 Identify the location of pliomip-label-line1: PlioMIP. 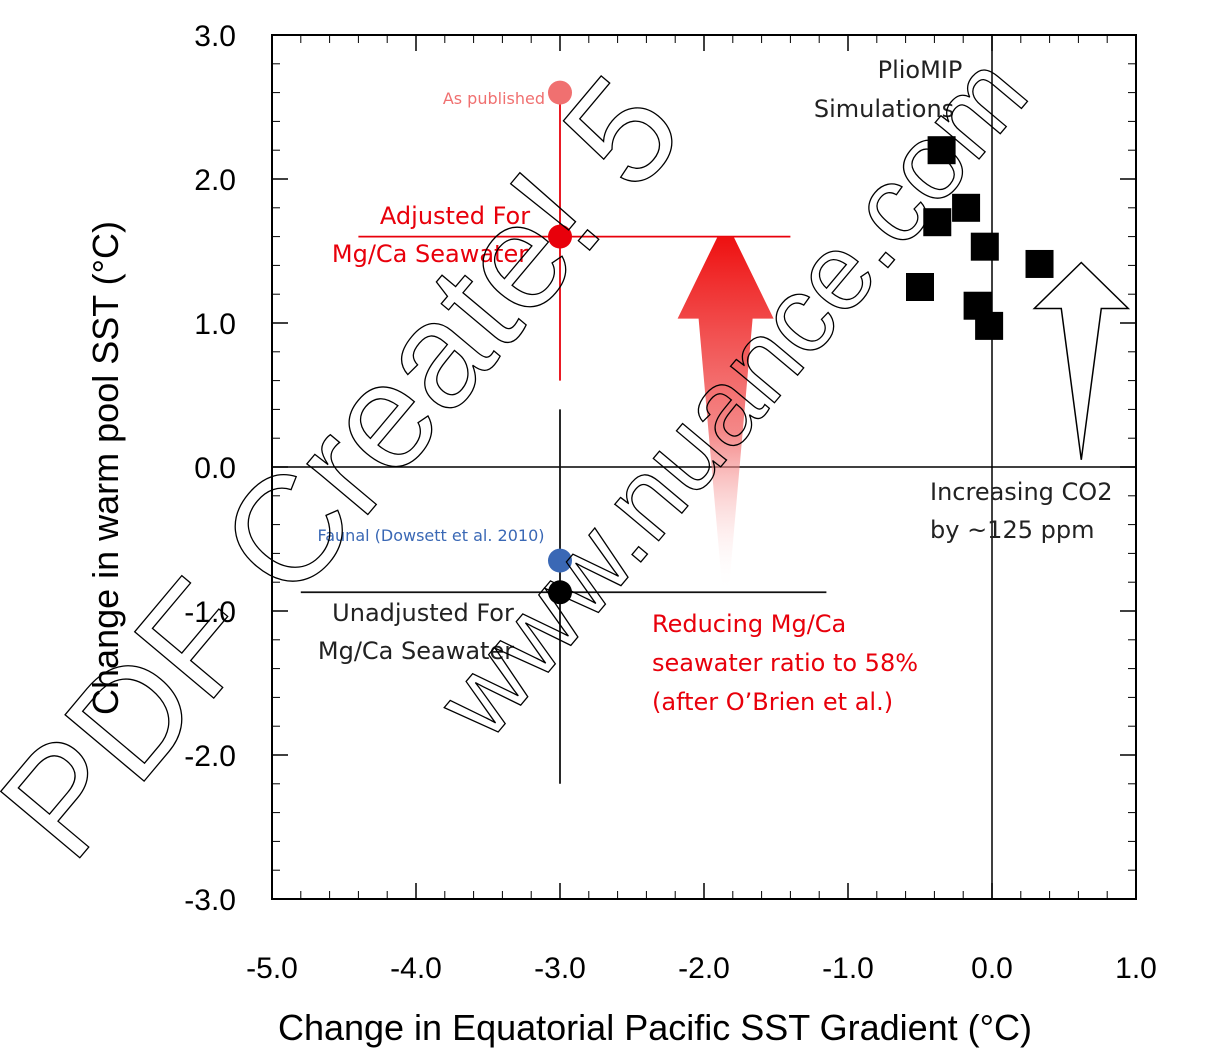
(920, 70).